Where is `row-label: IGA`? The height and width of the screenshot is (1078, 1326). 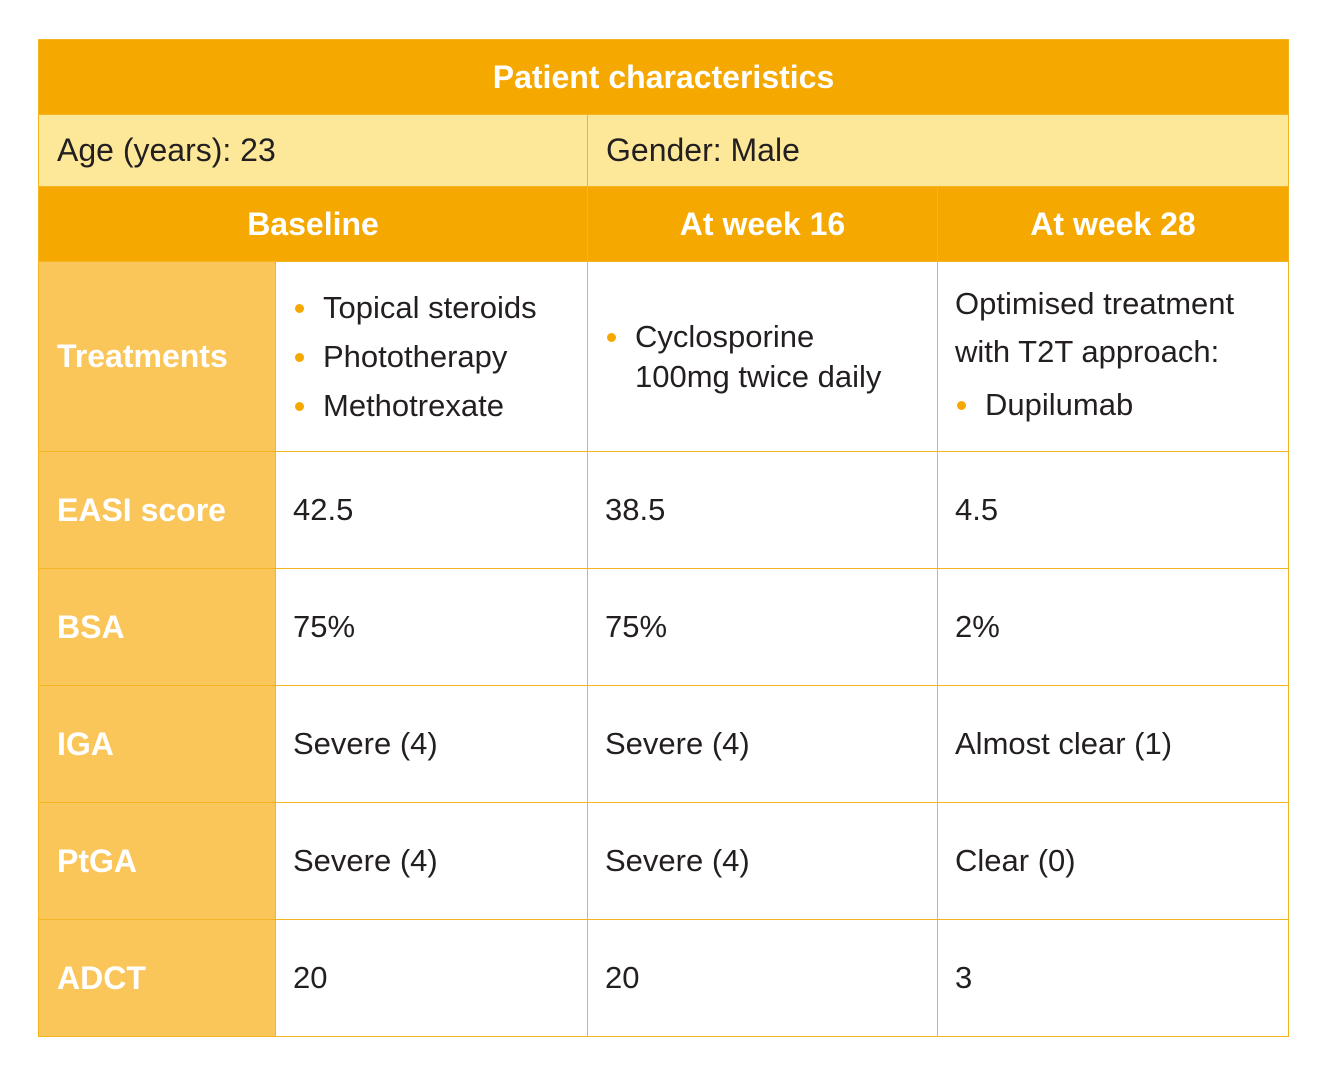
row-label: IGA is located at coordinates (157, 744).